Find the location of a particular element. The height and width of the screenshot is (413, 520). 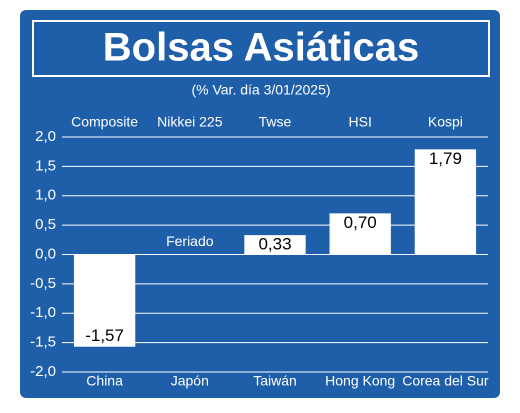

x-tick-label: China is located at coordinates (104, 381).